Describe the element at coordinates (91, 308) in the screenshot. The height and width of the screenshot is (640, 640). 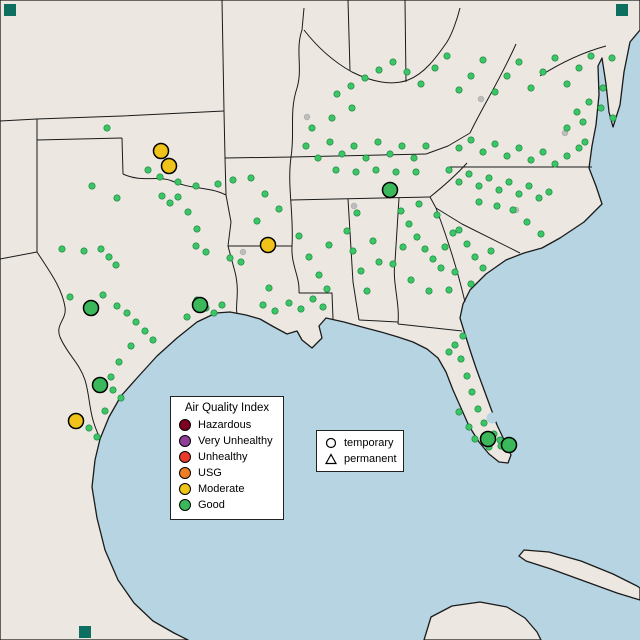
I see `station-good-large-marker` at that location.